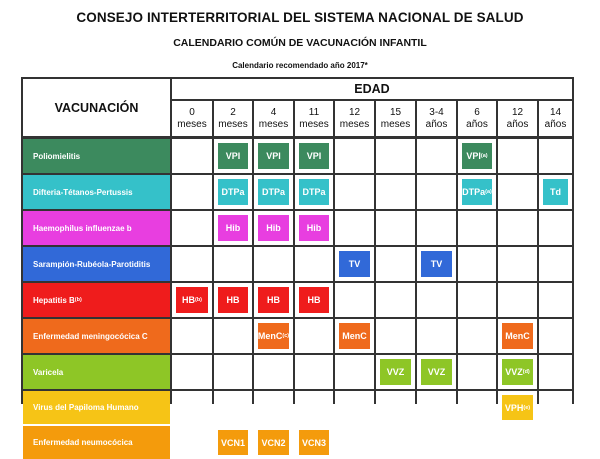 The width and height of the screenshot is (600, 459). I want to click on age-column-header: 11 meses, so click(314, 118).